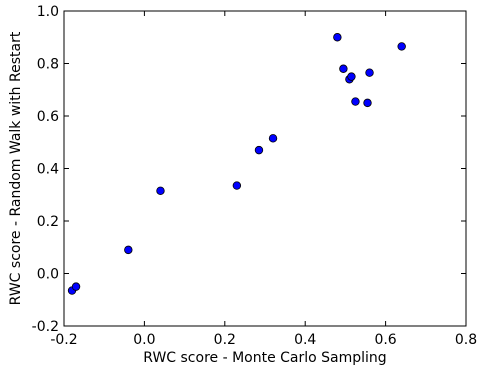 This screenshot has width=485, height=371. What do you see at coordinates (48, 65) in the screenshot?
I see `y-tick-label: 0.8` at bounding box center [48, 65].